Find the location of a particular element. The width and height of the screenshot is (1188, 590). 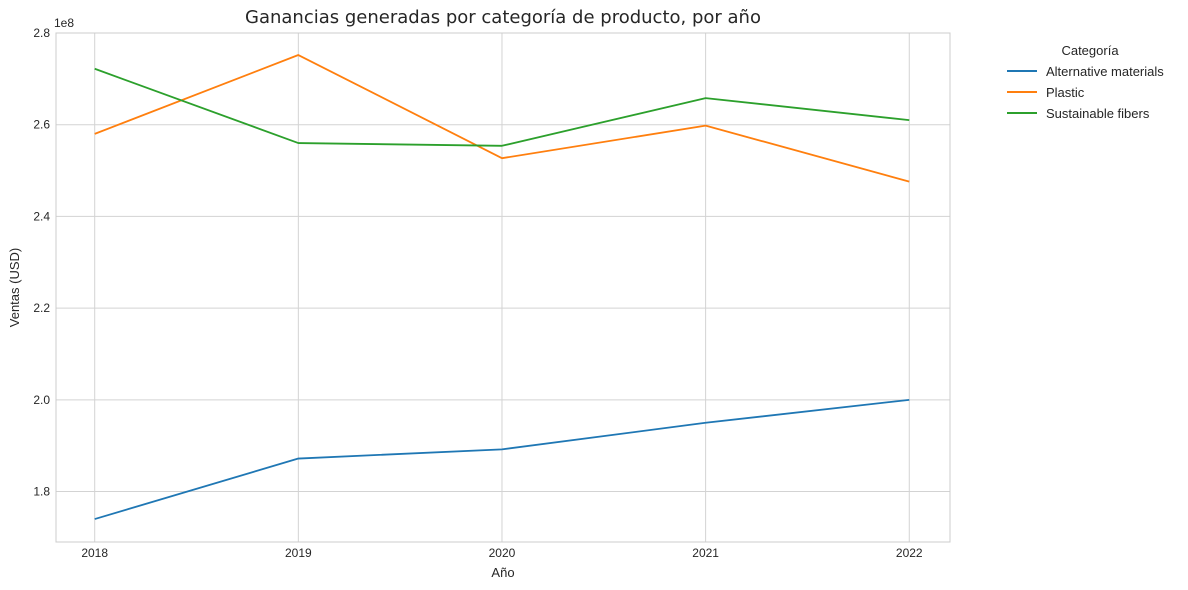

y-tick-label: 2.2 is located at coordinates (41, 308).